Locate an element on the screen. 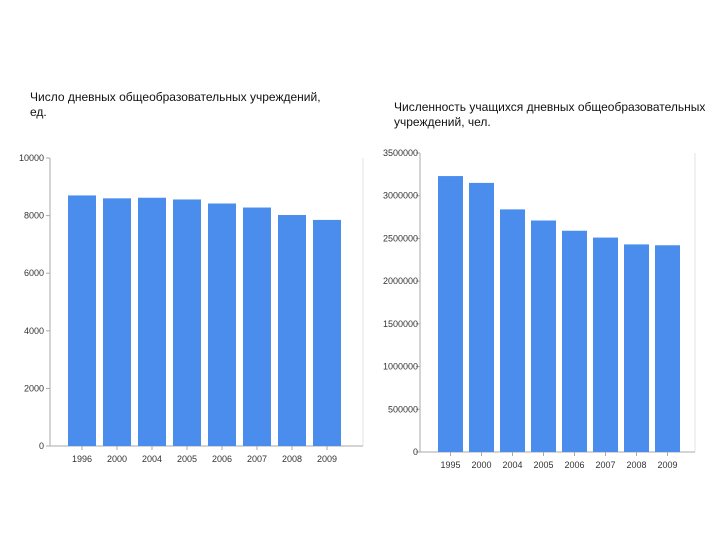  chart-1-title-line-2: ед. is located at coordinates (38, 112).